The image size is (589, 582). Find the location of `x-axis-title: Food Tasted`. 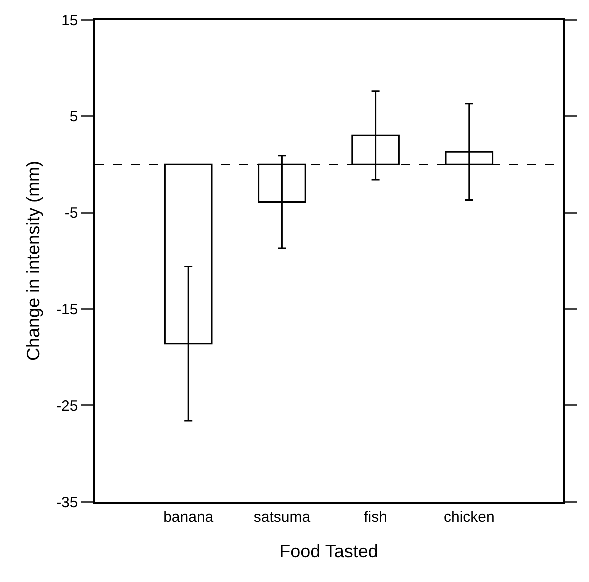

x-axis-title: Food Tasted is located at coordinates (329, 551).